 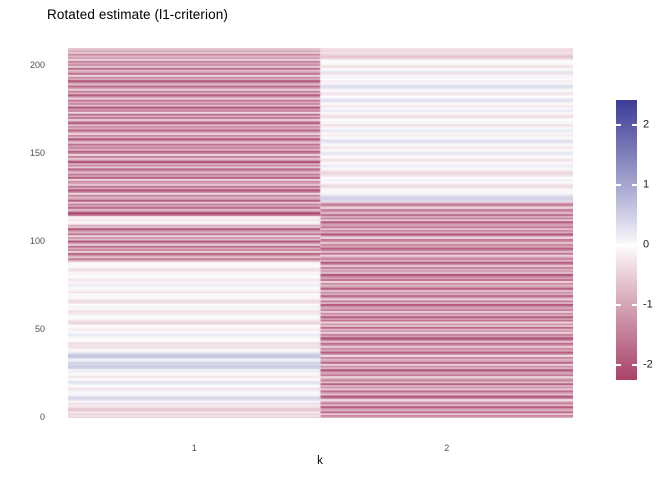 What do you see at coordinates (37, 64) in the screenshot?
I see `y-tick-label: 200` at bounding box center [37, 64].